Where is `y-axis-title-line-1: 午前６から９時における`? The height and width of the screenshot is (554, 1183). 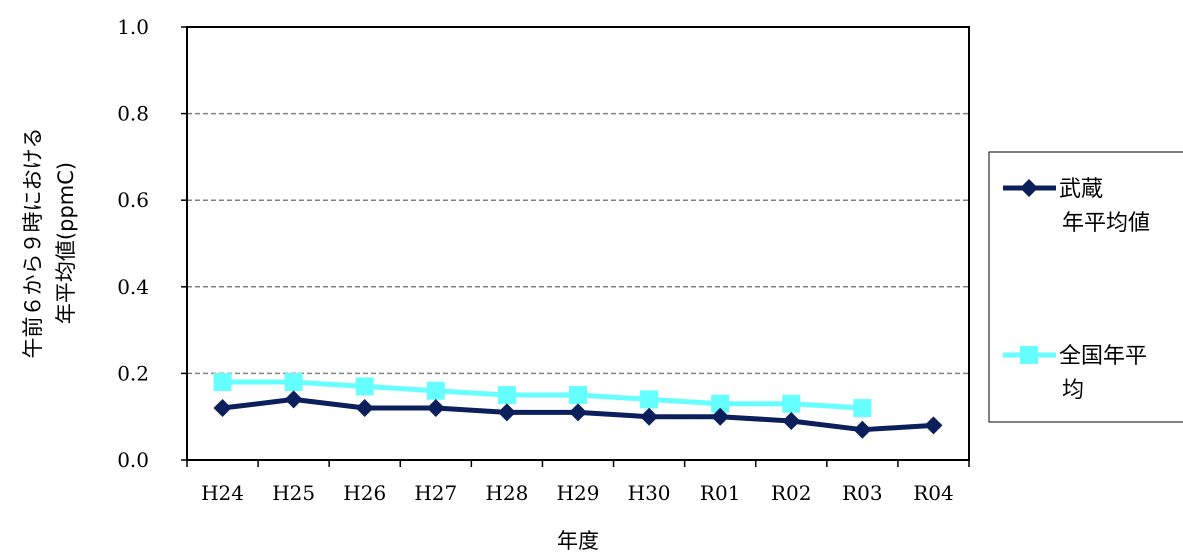
y-axis-title-line-1: 午前６から９時における is located at coordinates (33, 243).